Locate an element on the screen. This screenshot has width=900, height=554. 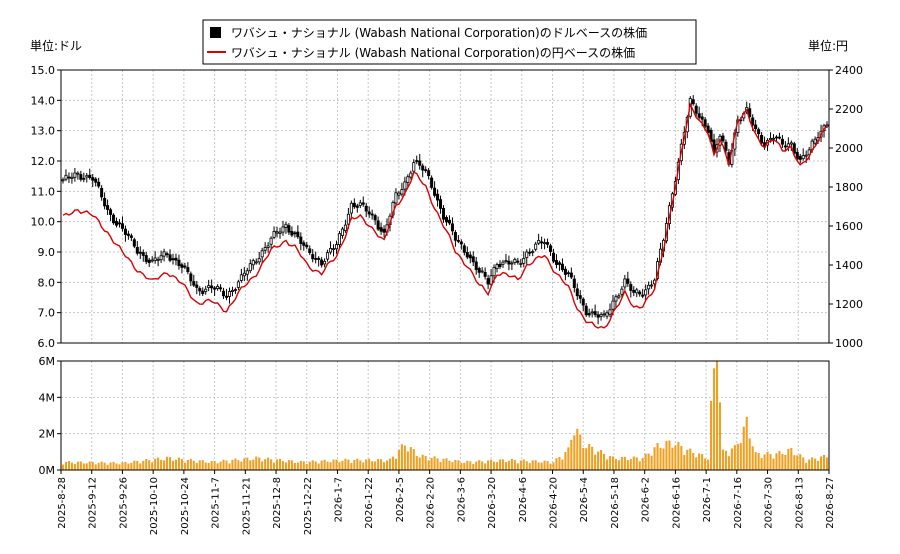
legend-frame is located at coordinates (449, 42).